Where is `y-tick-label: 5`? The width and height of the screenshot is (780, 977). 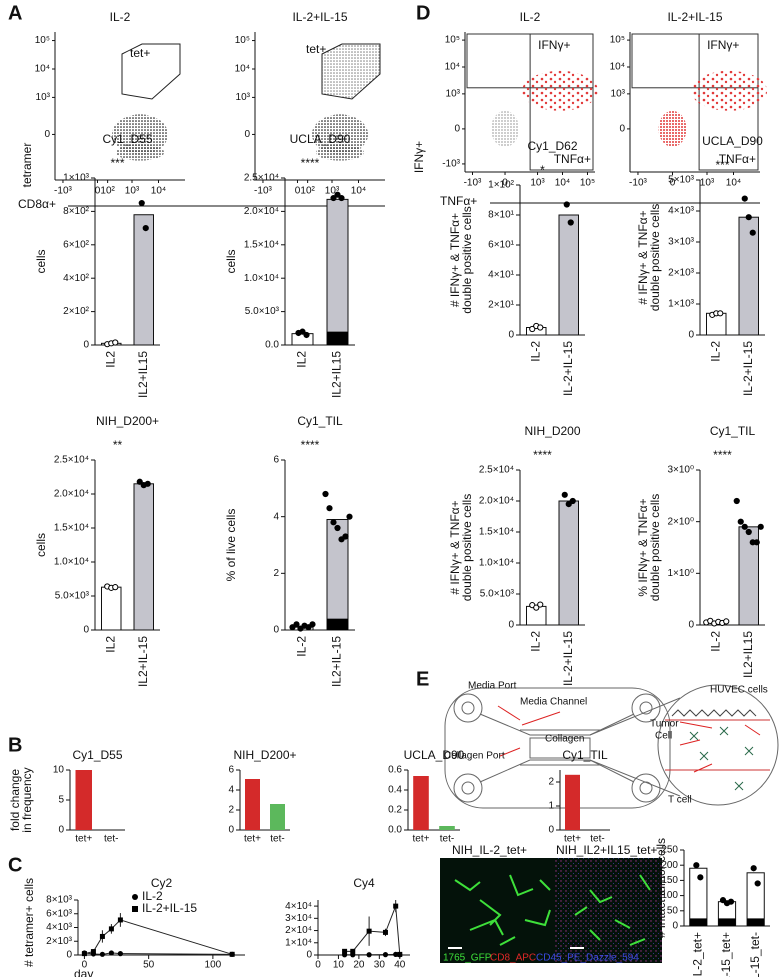
y-tick-label: 5 is located at coordinates (61, 800).